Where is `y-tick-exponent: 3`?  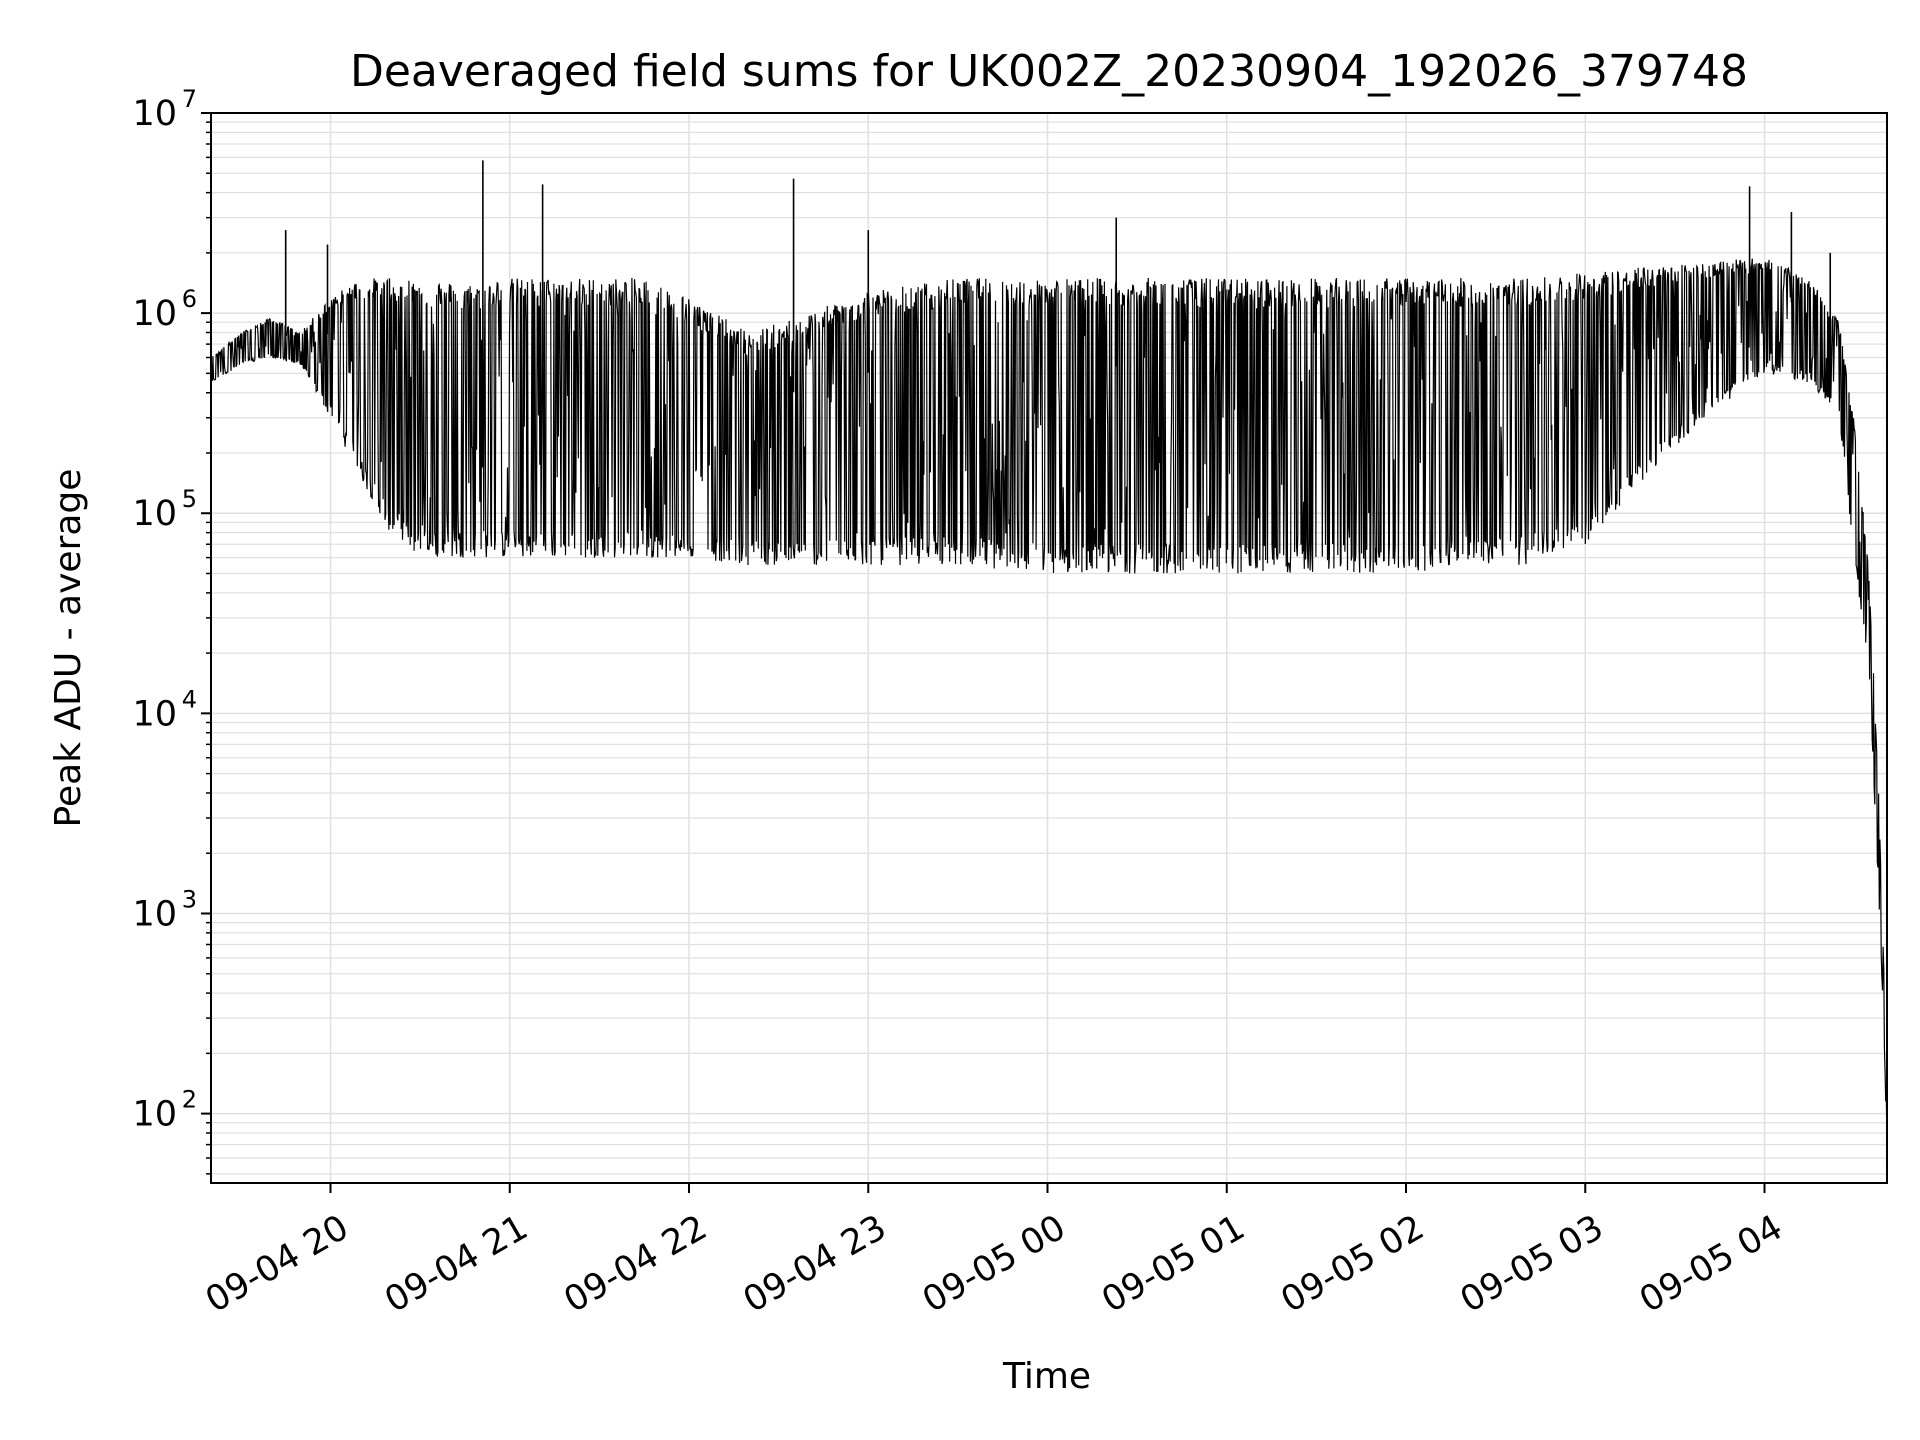
y-tick-exponent: 3 is located at coordinates (189, 899).